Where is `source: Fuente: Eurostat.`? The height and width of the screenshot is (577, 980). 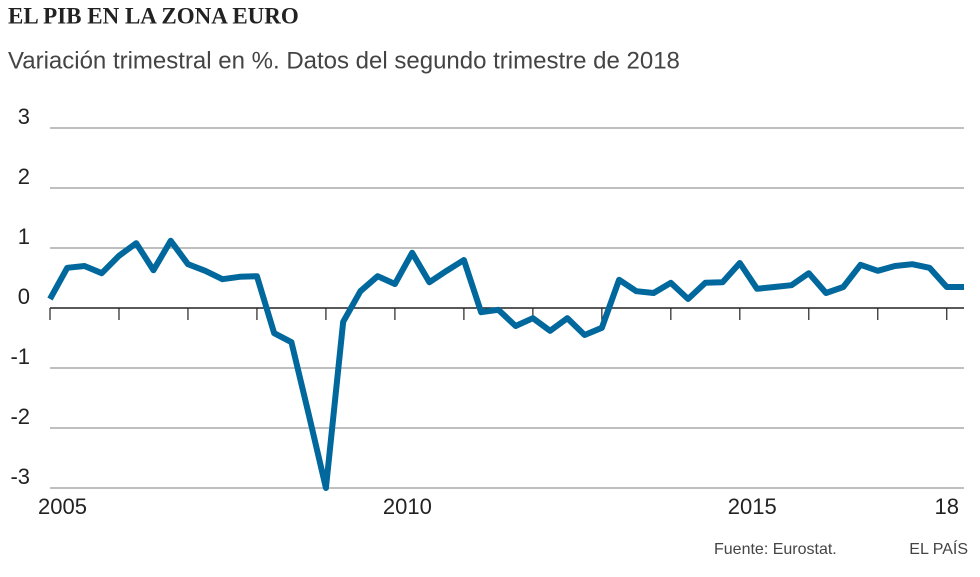 source: Fuente: Eurostat. is located at coordinates (775, 549).